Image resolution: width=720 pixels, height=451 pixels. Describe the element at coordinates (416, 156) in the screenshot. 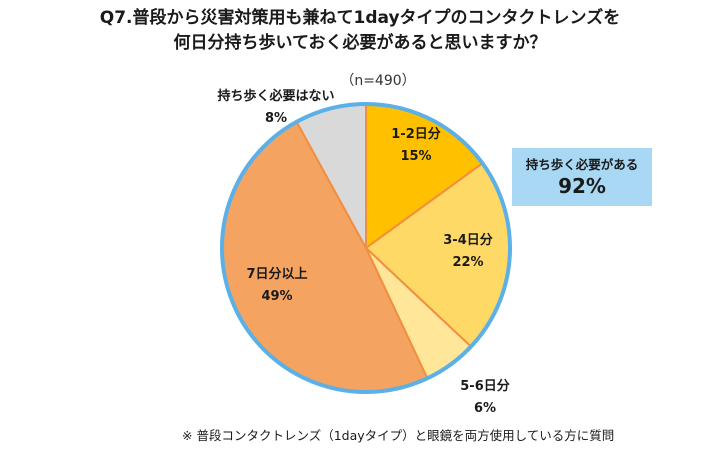

I see `slice-value-text: 15%` at that location.